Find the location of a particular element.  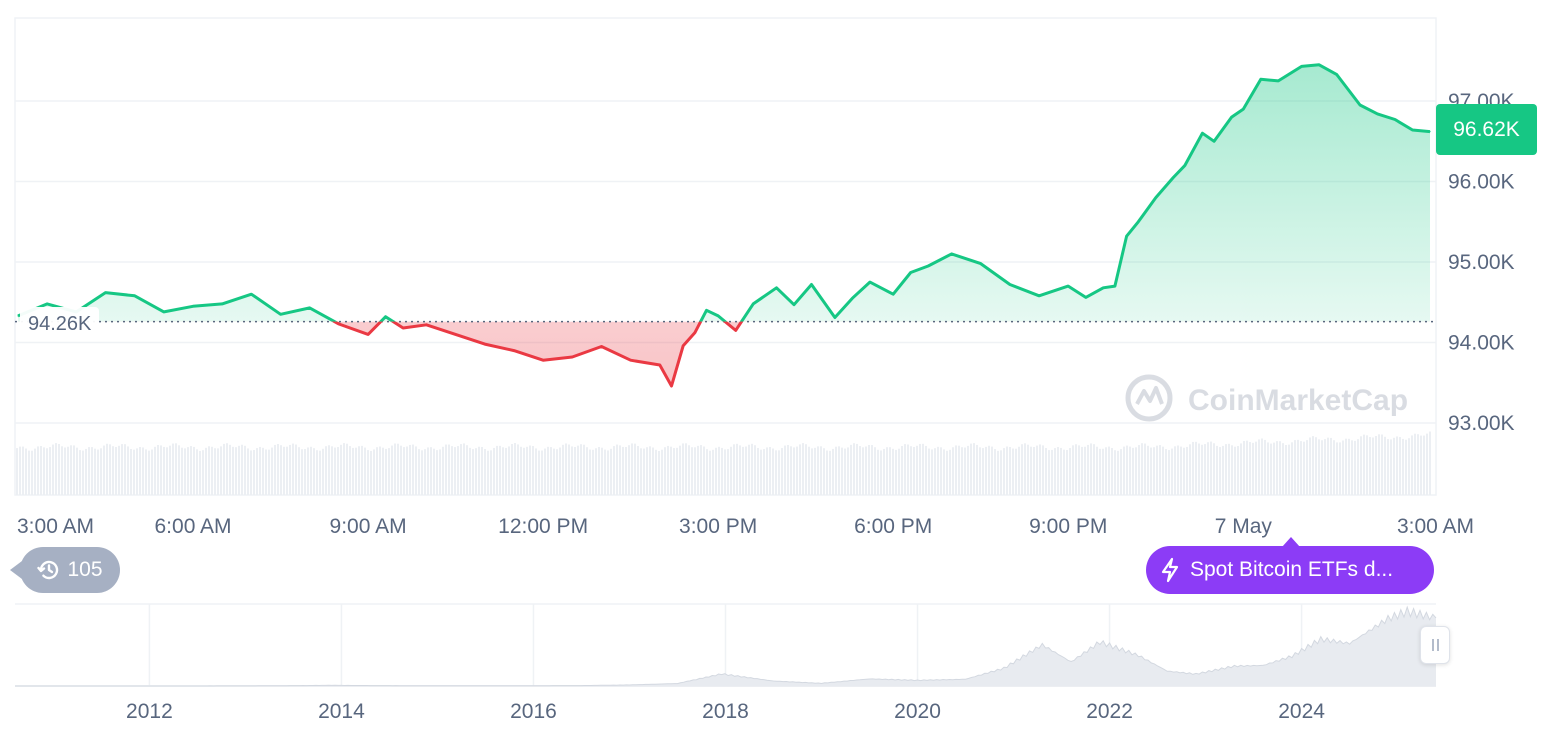

range-navigator: 2012 2014 2016 2018 2020 2022 2024 is located at coordinates (726, 663).